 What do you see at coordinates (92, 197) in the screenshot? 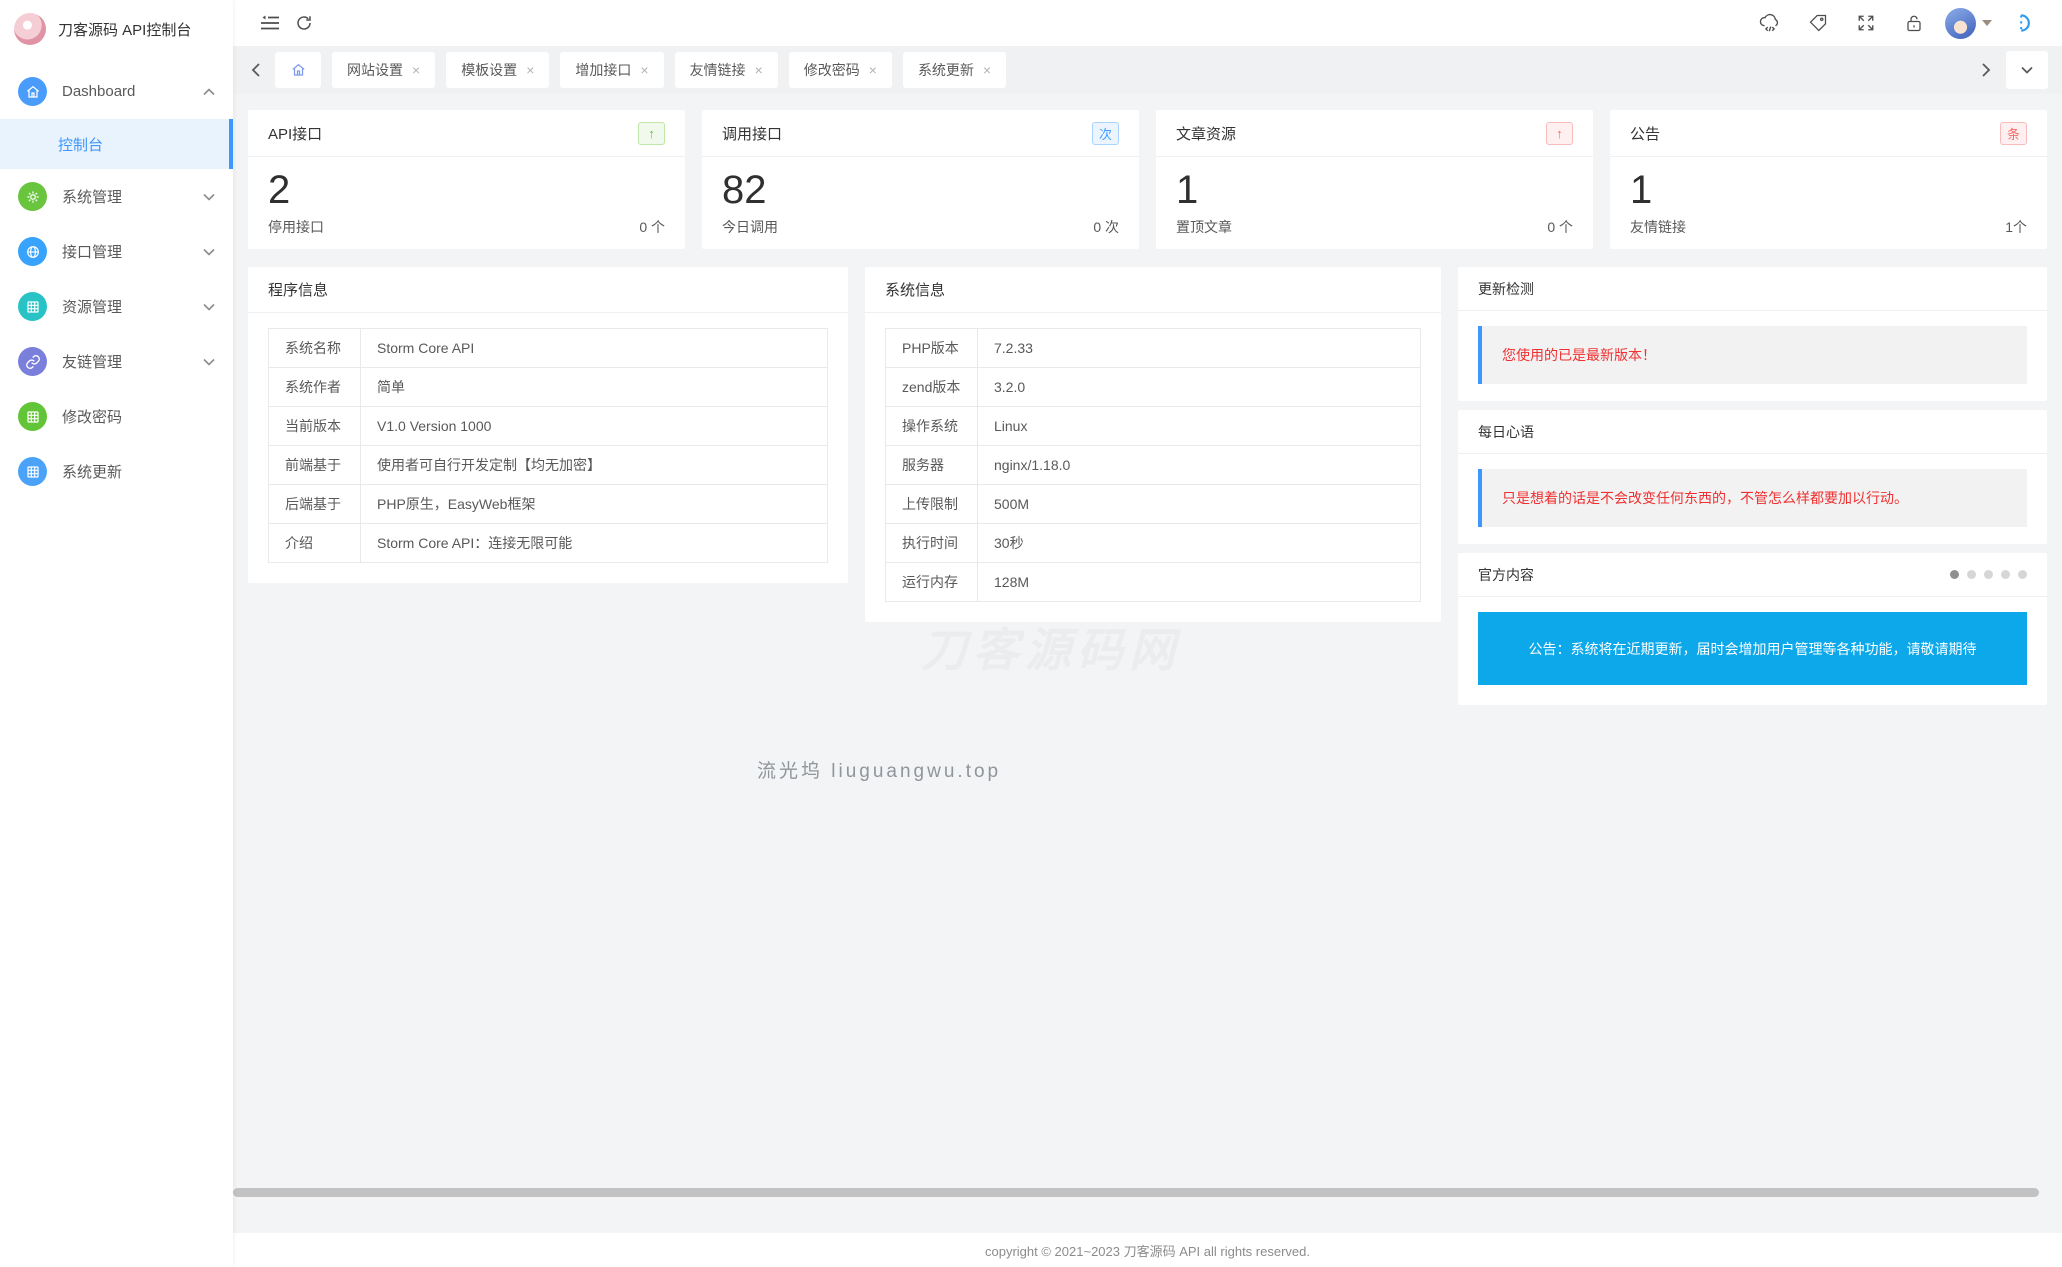
I see `sidebar-item-label: 系统管理` at bounding box center [92, 197].